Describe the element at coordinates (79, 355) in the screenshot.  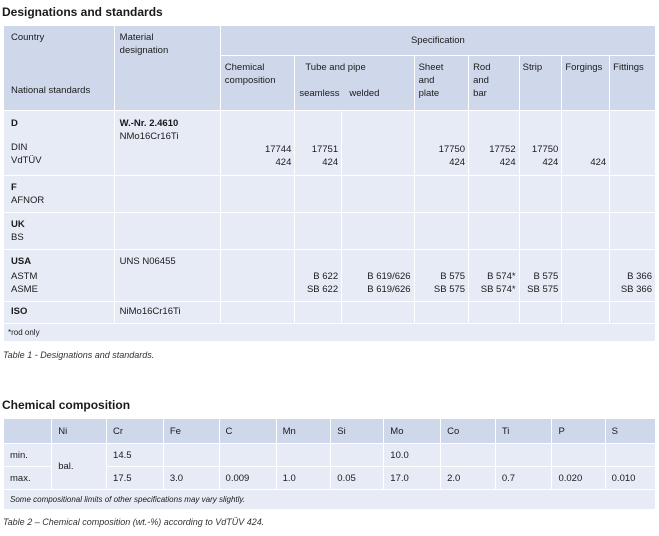
I see `table1-caption: Table 1 - Designations and standards.` at that location.